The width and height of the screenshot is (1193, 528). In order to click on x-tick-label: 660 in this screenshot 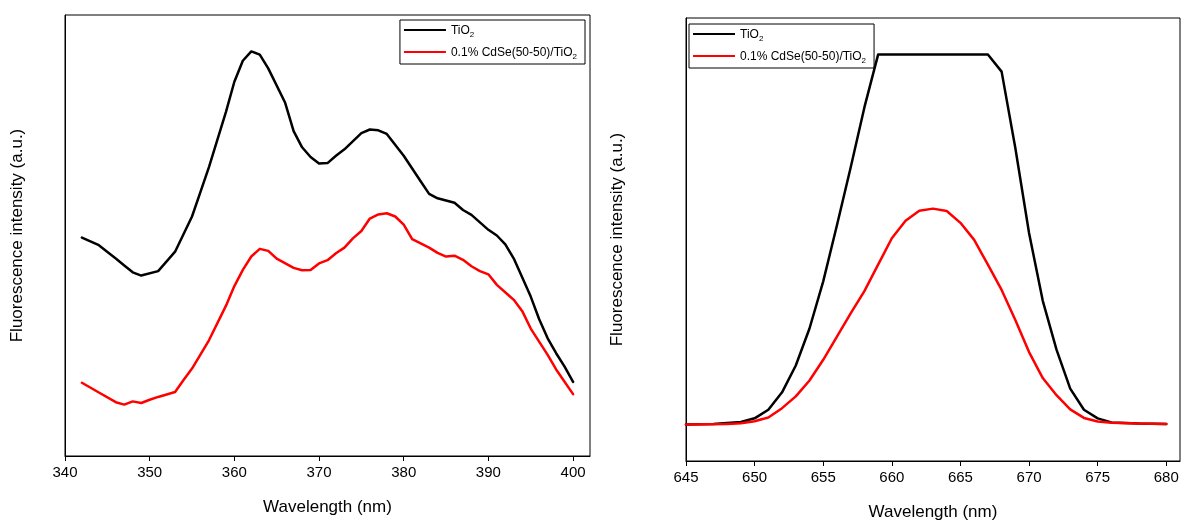, I will do `click(892, 476)`.